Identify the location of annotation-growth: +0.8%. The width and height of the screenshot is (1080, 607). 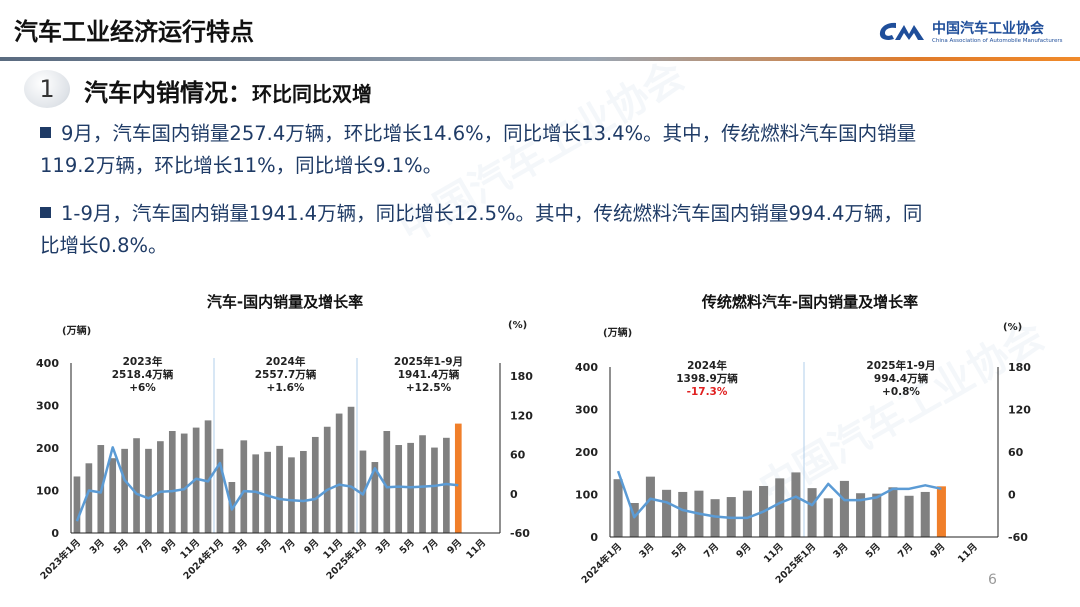
(901, 392).